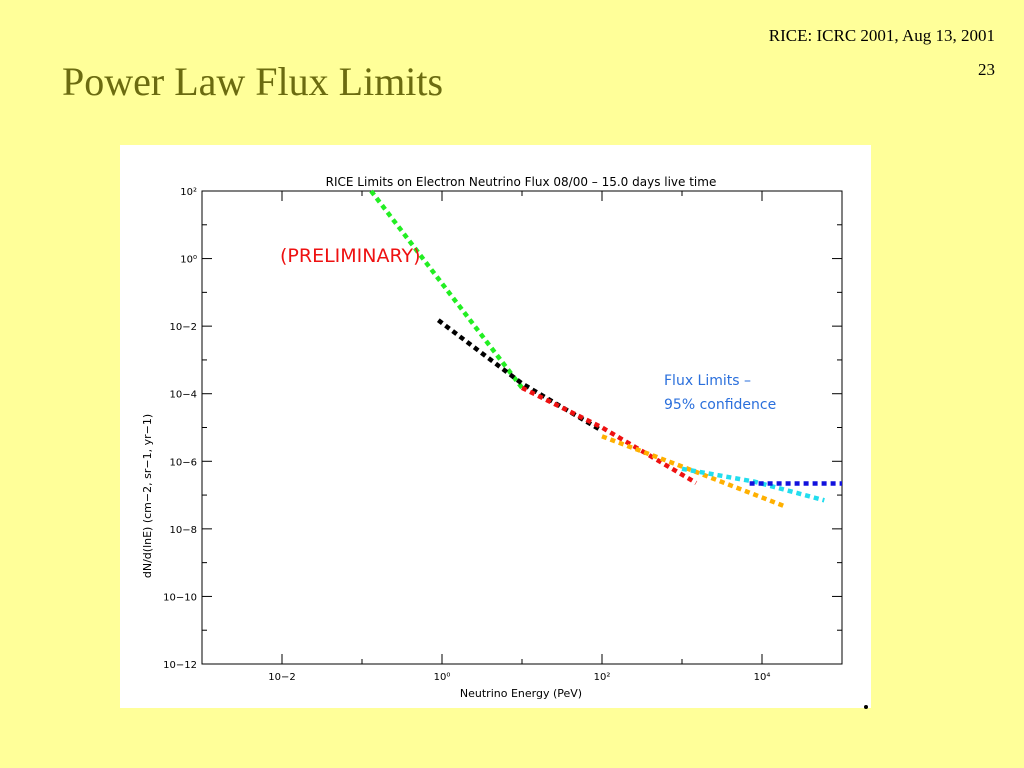 Image resolution: width=1024 pixels, height=768 pixels. What do you see at coordinates (281, 677) in the screenshot?
I see `x-tick-label: 10−2` at bounding box center [281, 677].